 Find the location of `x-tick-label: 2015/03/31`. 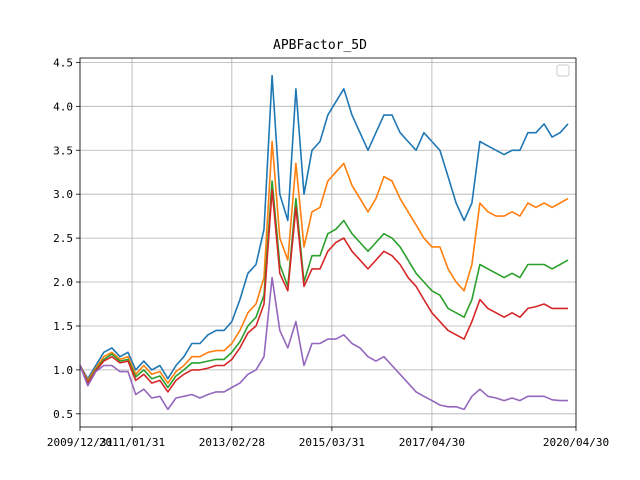

x-tick-label: 2015/03/31 is located at coordinates (332, 442).